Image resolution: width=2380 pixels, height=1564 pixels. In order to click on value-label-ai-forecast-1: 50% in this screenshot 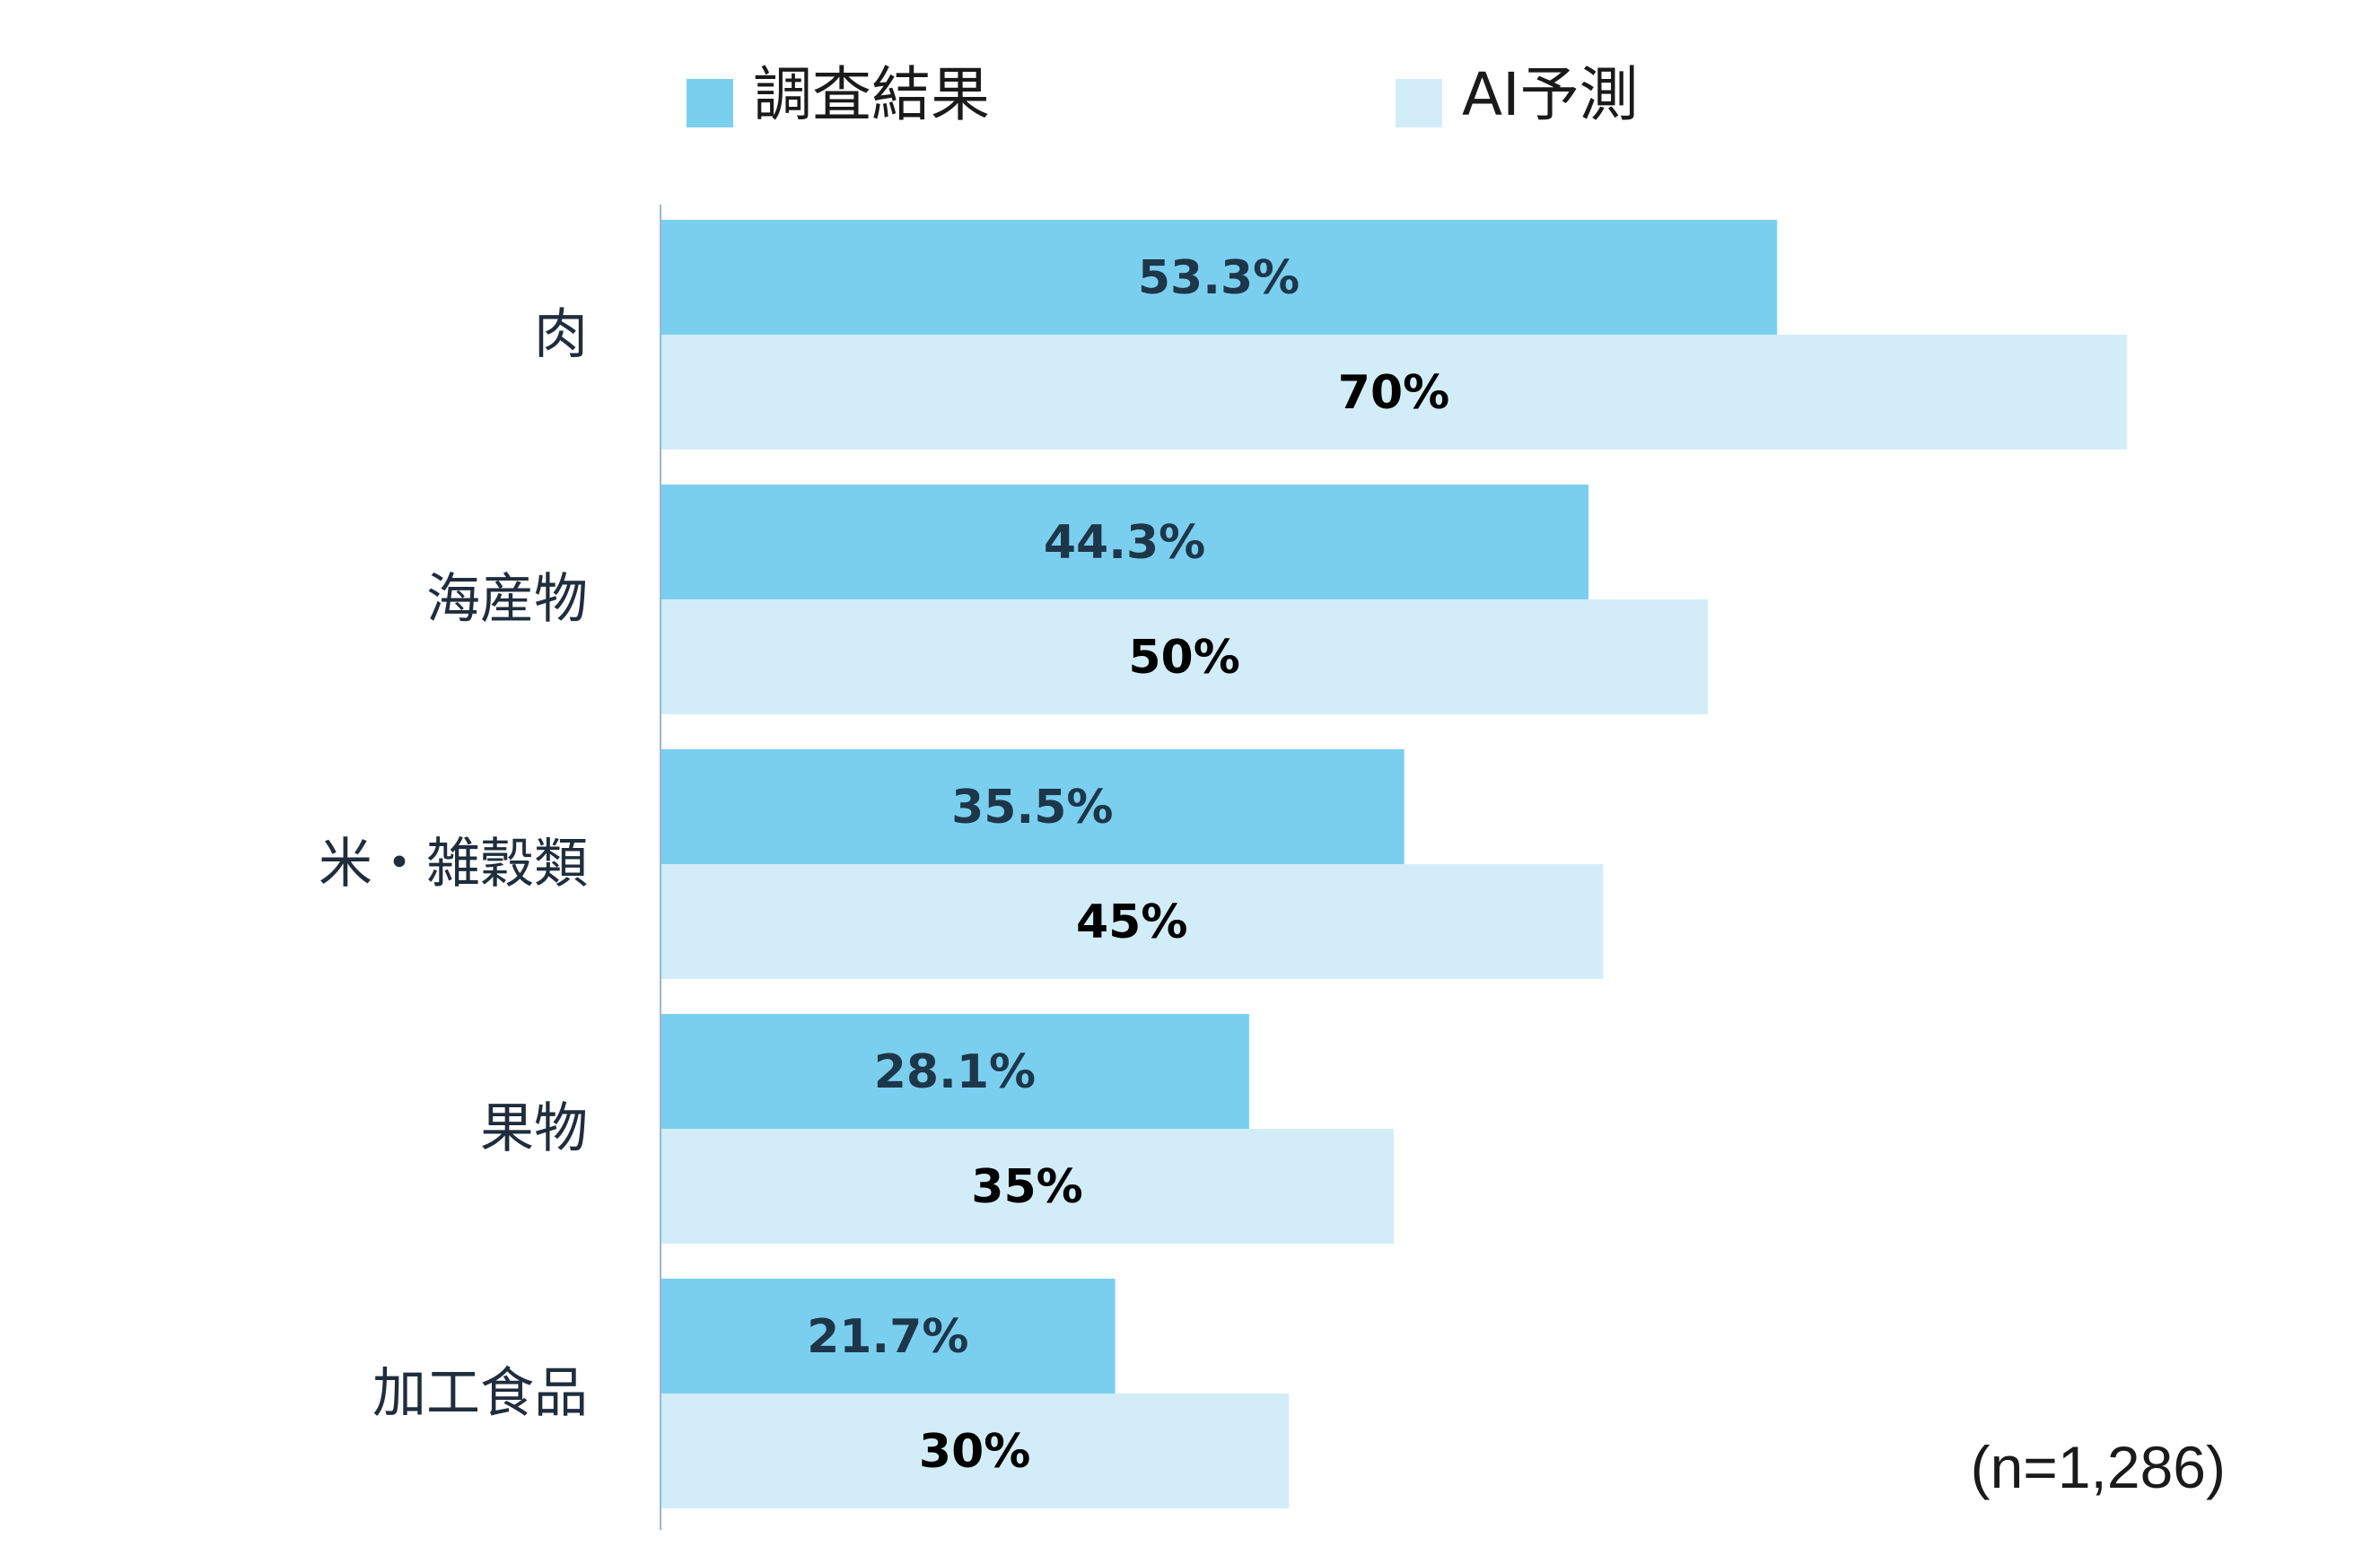, I will do `click(1184, 658)`.